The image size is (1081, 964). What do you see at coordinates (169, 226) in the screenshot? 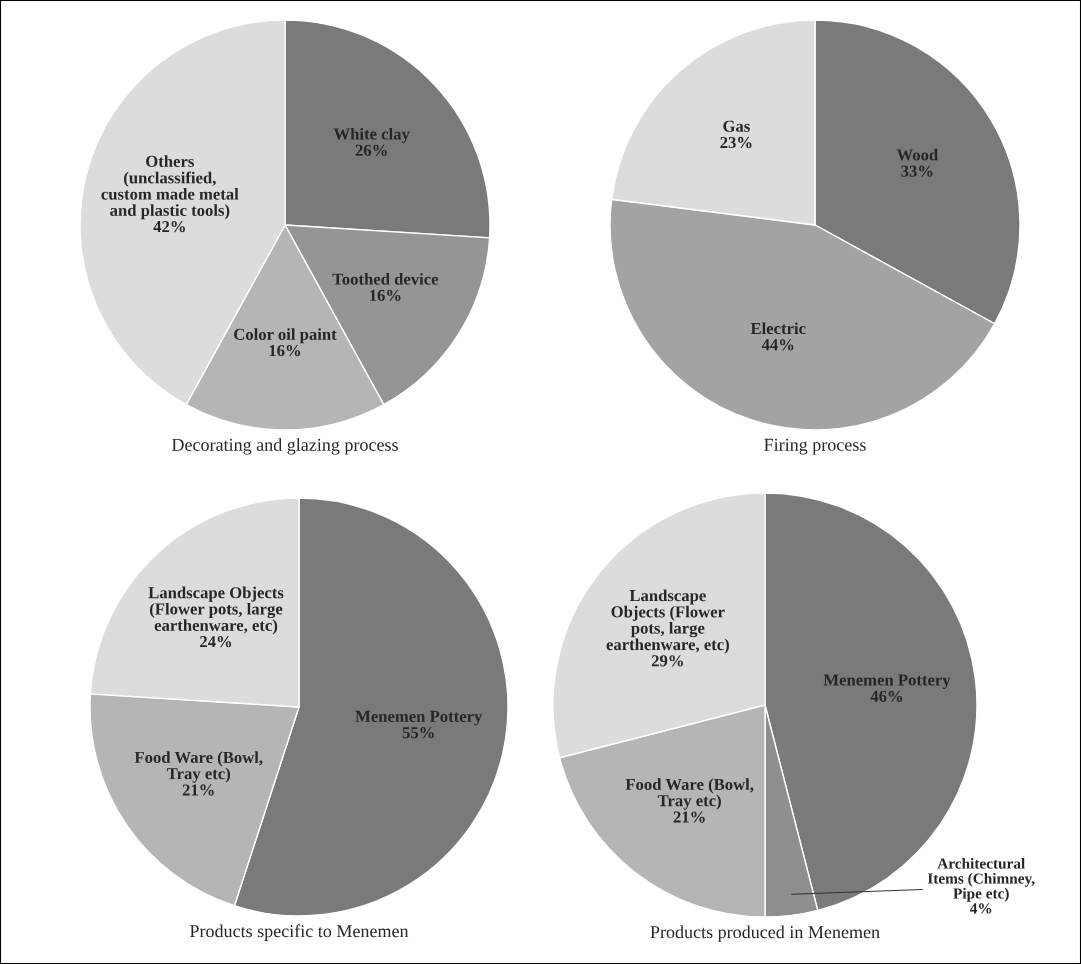
I see `data-label: 42%` at bounding box center [169, 226].